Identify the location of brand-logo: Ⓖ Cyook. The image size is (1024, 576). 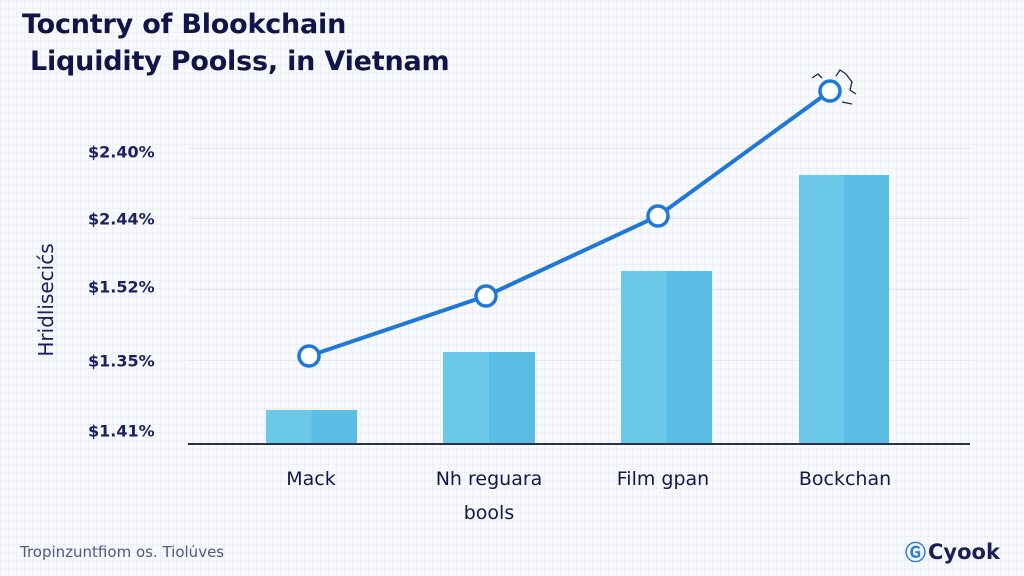
(952, 552).